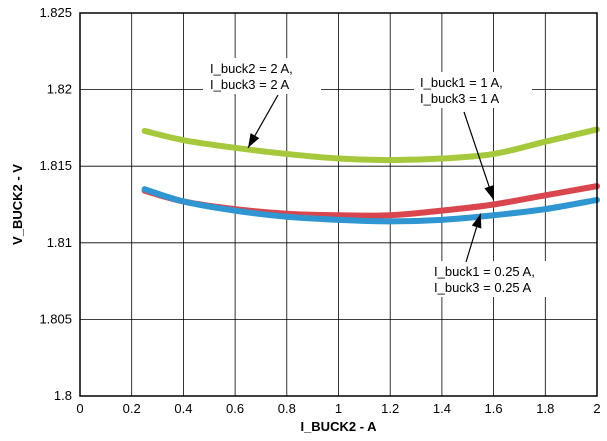 The width and height of the screenshot is (607, 441). I want to click on annotation-text: I_buck1 = 1 A,, so click(461, 82).